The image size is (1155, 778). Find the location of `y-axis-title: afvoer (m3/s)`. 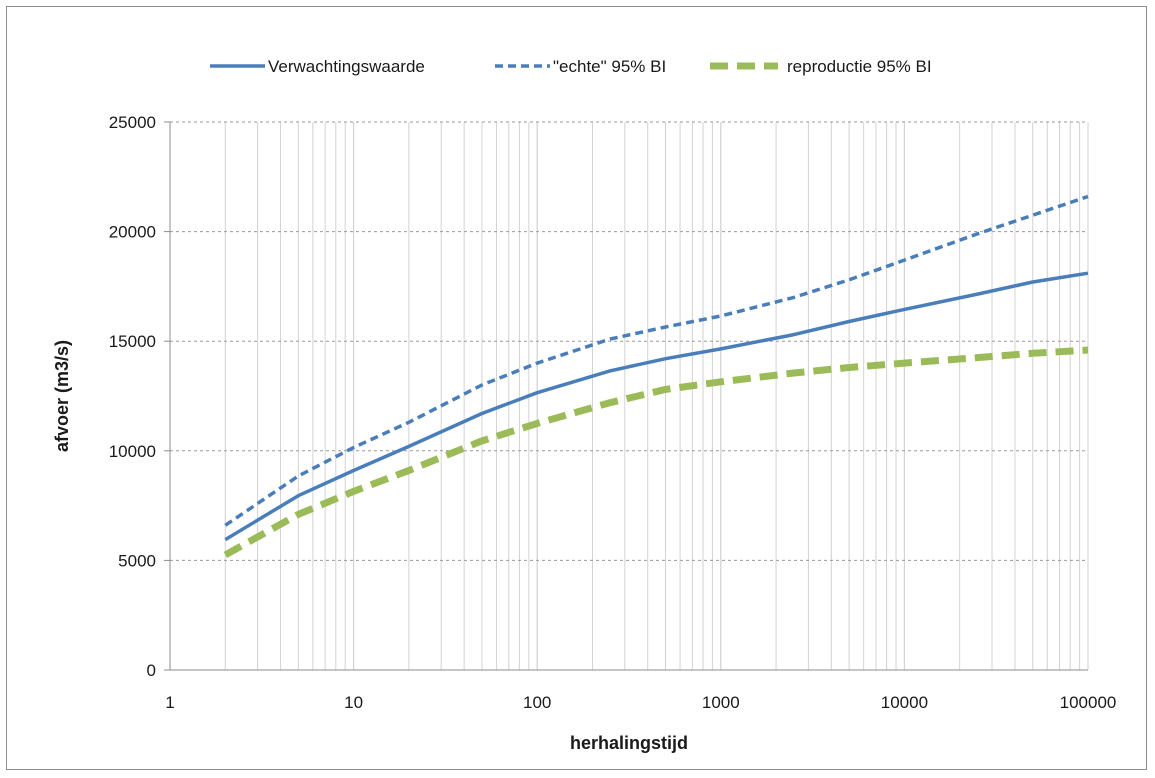

y-axis-title: afvoer (m3/s) is located at coordinates (62, 396).